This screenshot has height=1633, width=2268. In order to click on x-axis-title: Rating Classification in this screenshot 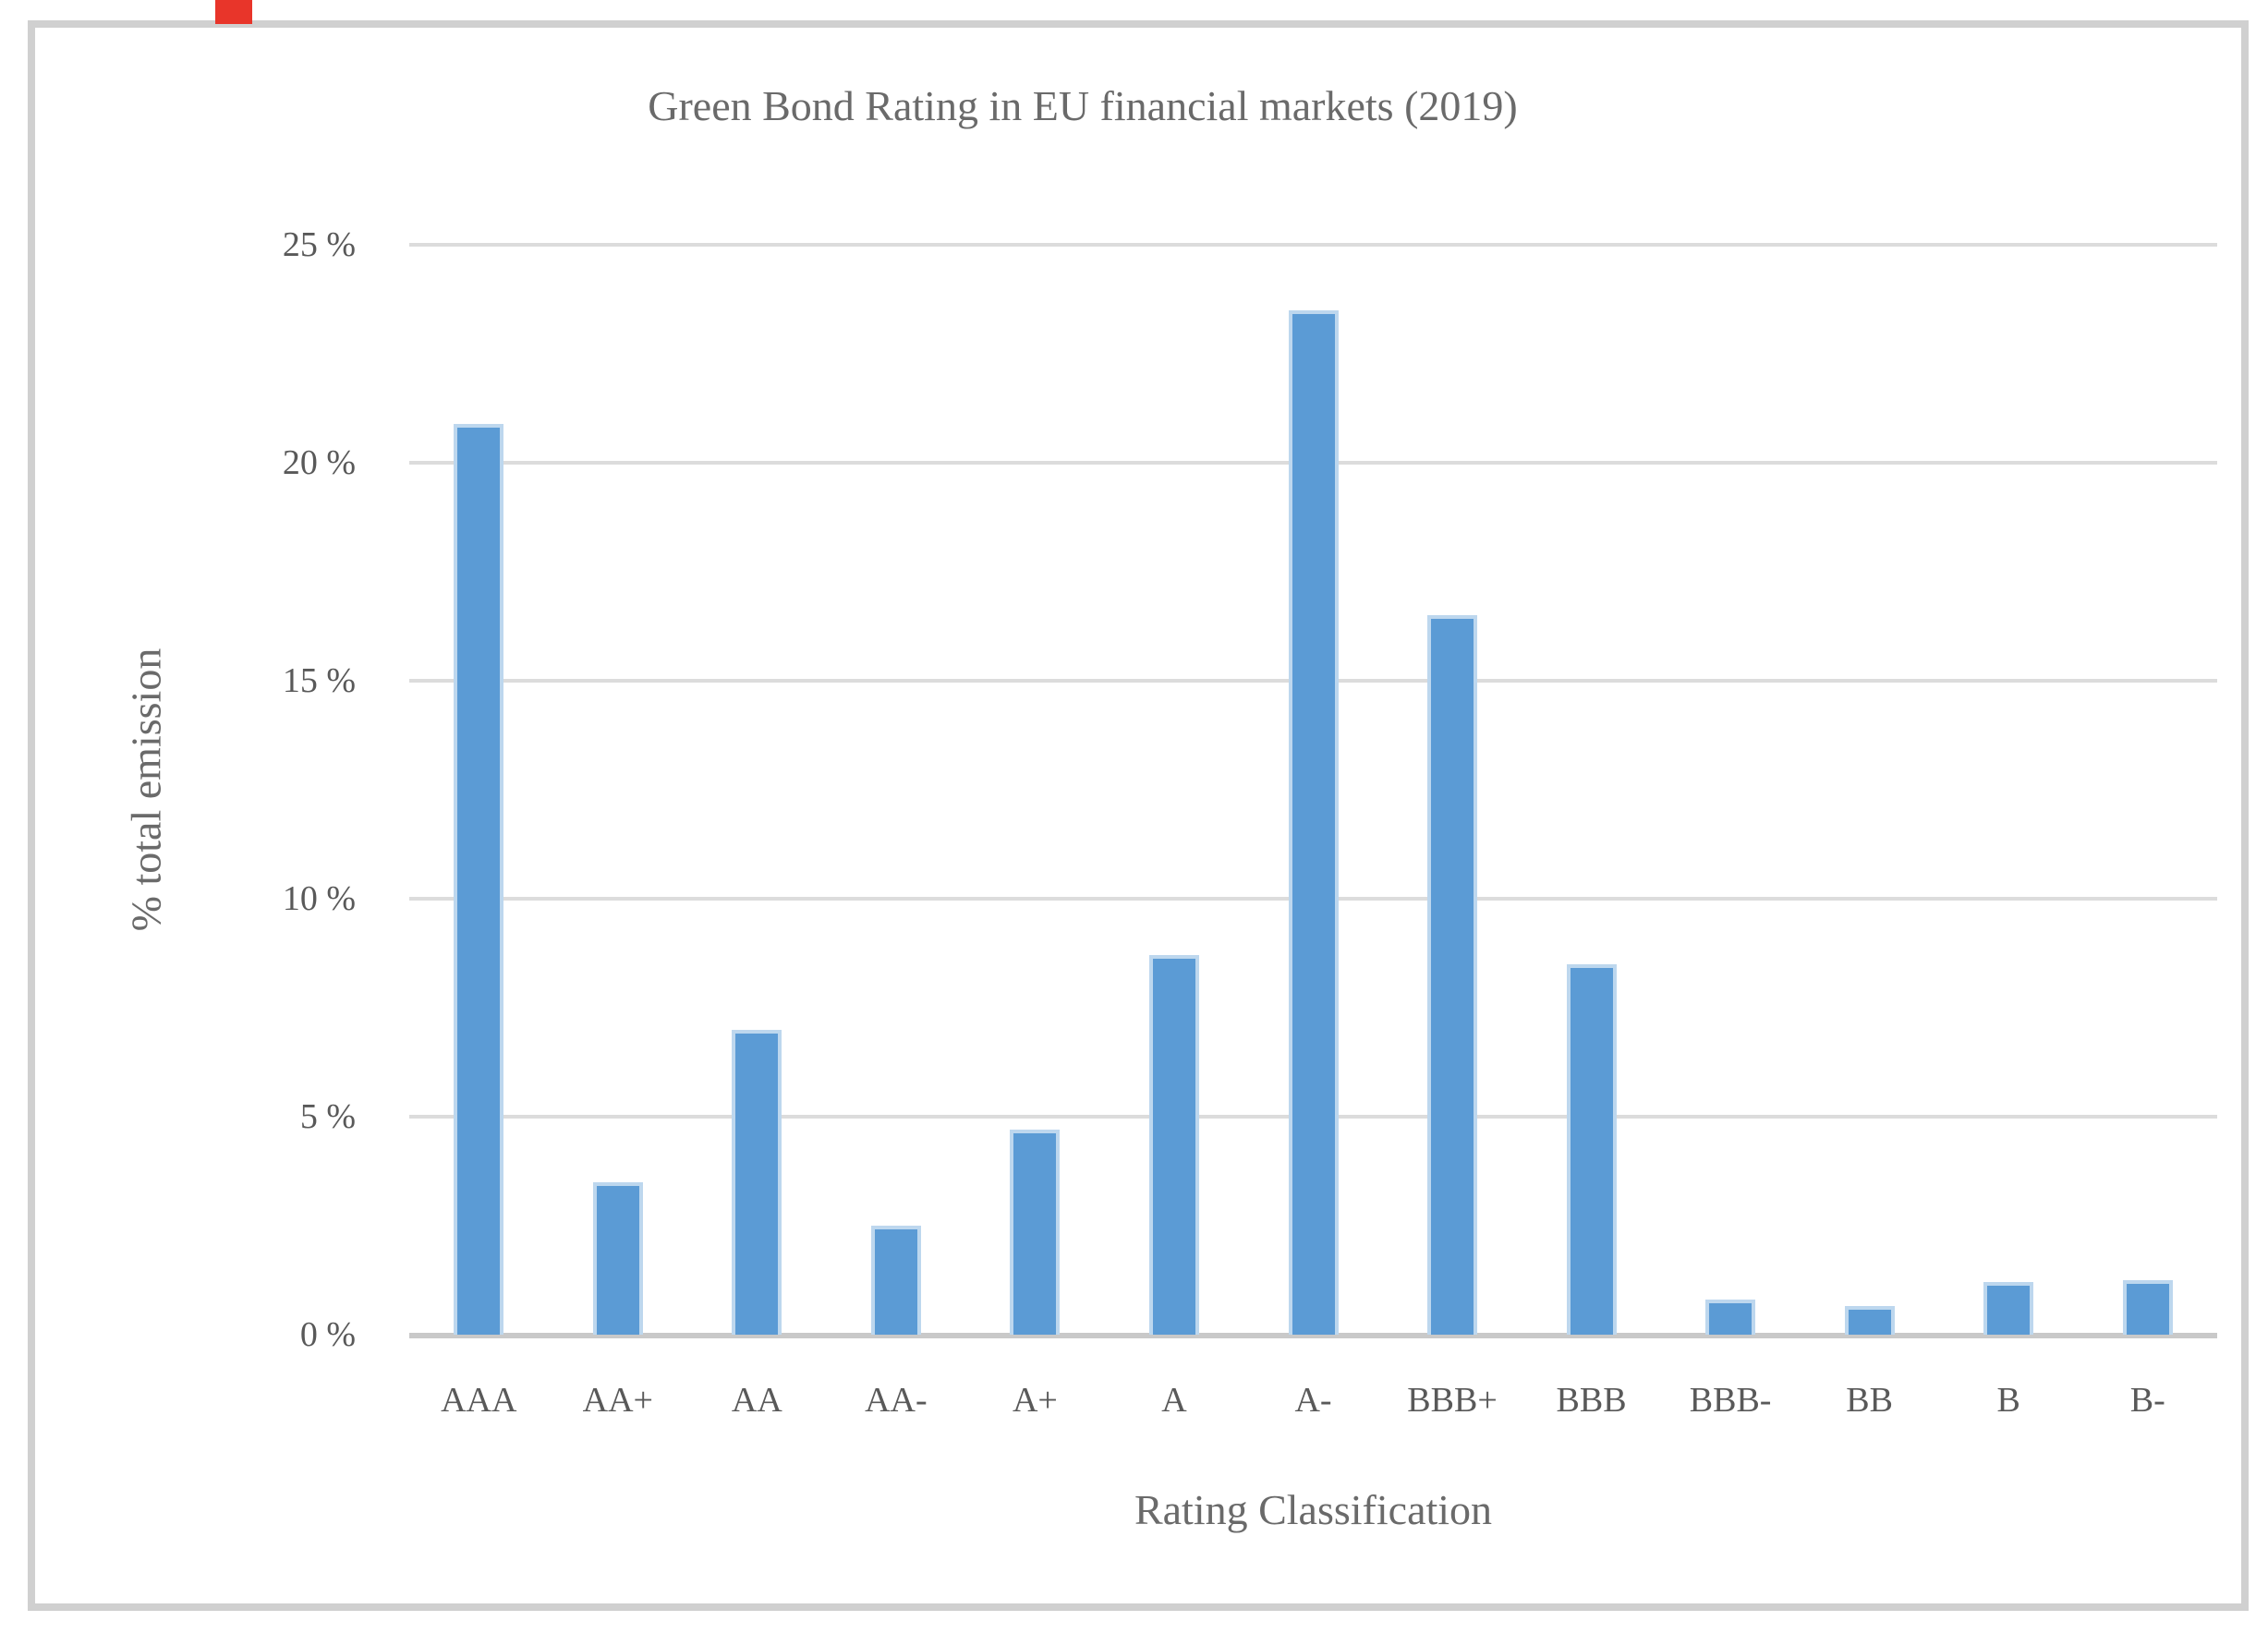, I will do `click(1313, 1509)`.